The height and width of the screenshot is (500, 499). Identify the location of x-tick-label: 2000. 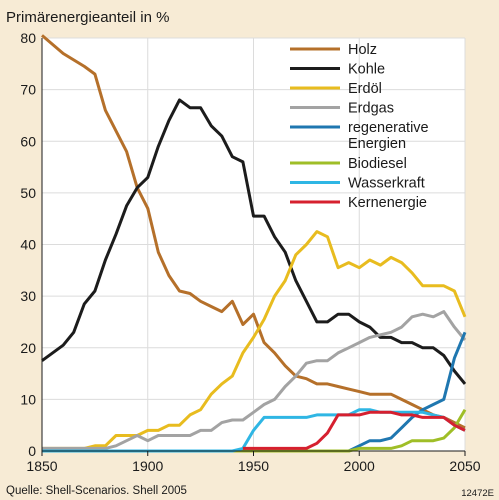
(359, 466).